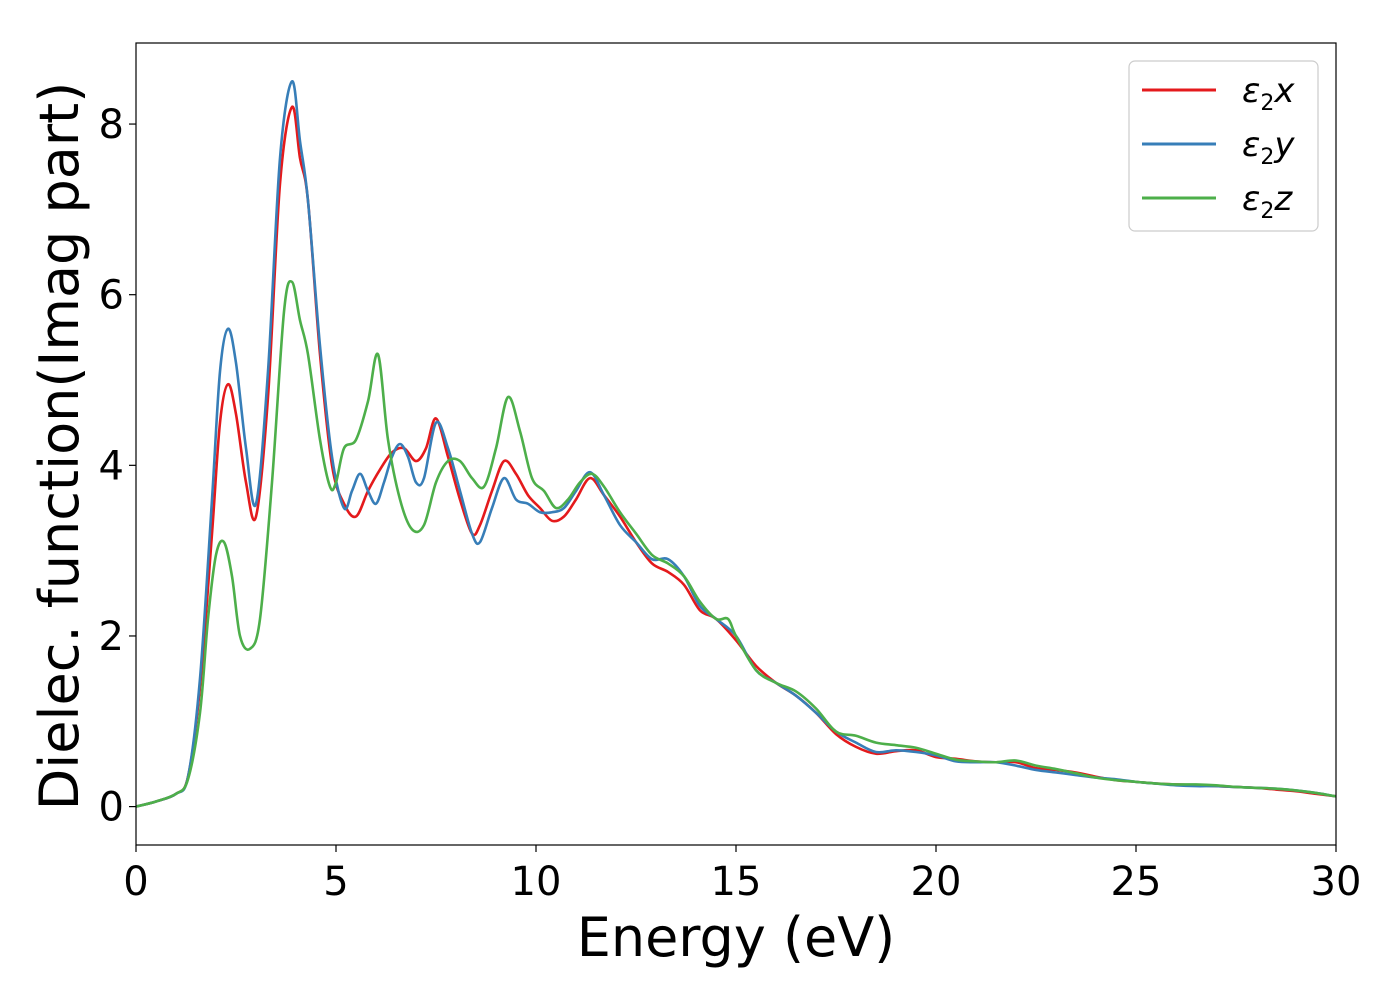 The width and height of the screenshot is (1400, 1000). I want to click on x-axis-title: Energy (eV), so click(736, 937).